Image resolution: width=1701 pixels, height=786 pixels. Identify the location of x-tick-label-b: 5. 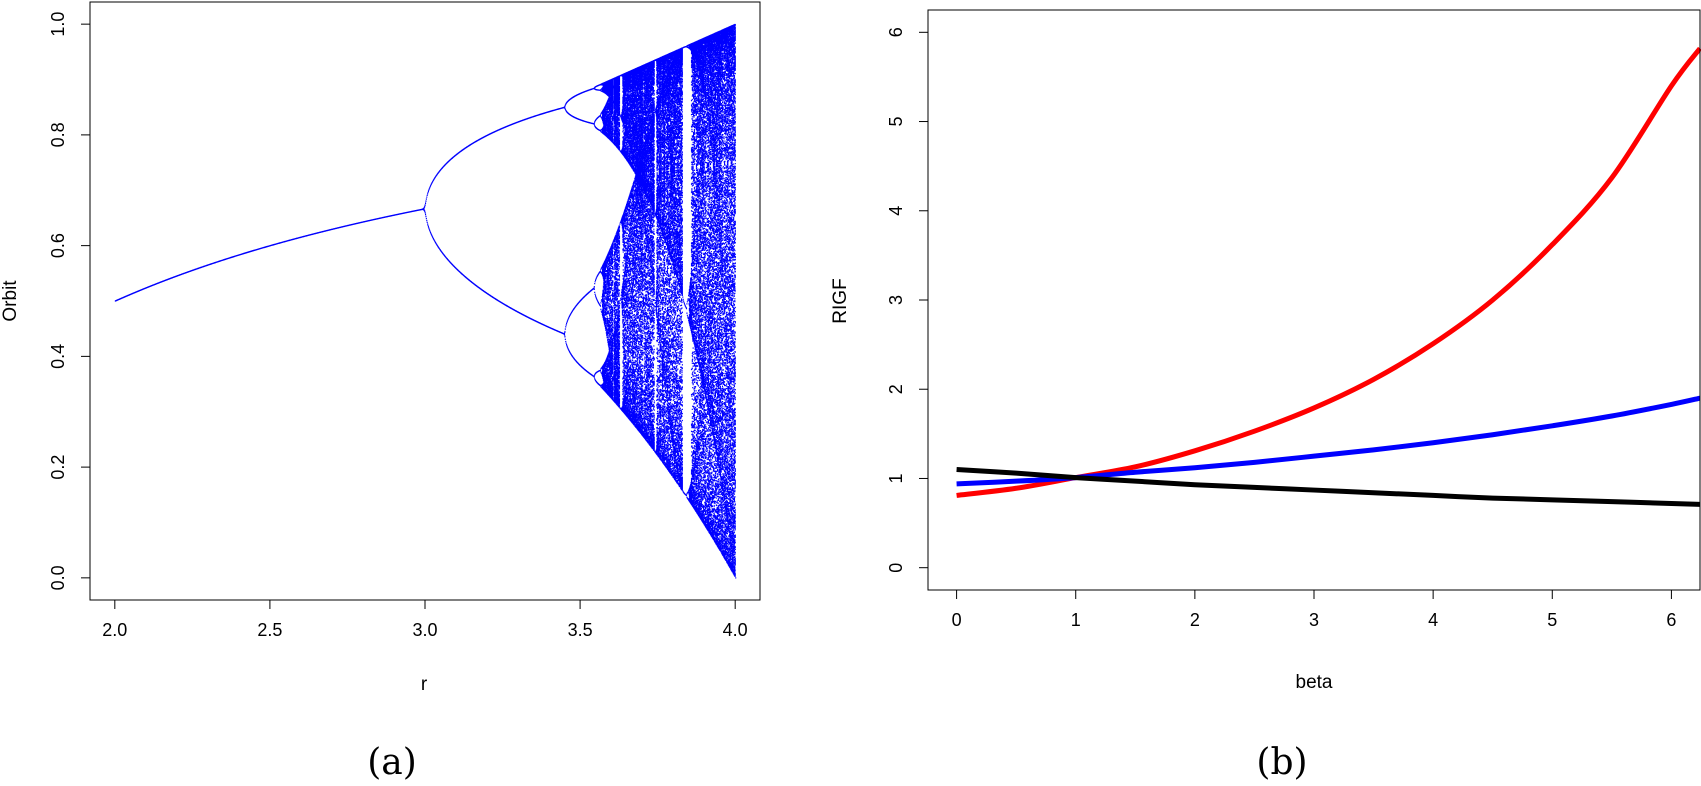
(1552, 620).